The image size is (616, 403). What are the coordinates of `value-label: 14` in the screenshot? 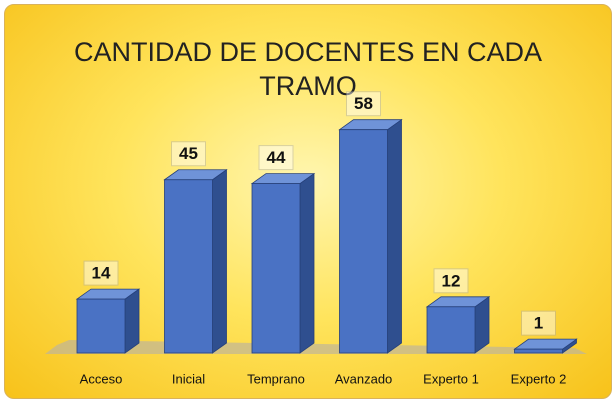 It's located at (101, 273).